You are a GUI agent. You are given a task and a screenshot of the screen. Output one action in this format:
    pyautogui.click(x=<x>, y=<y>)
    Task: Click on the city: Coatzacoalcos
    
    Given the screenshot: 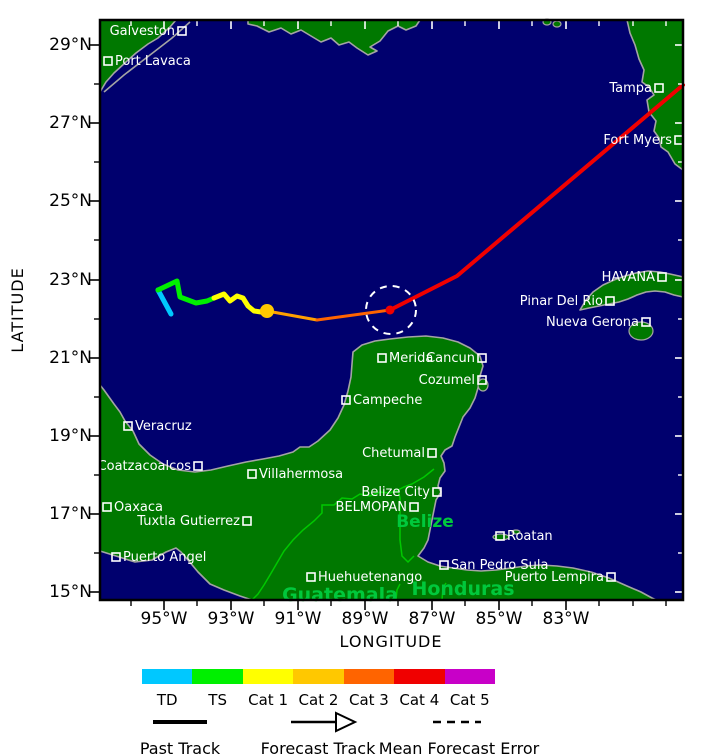 What is the action you would take?
    pyautogui.click(x=150, y=466)
    